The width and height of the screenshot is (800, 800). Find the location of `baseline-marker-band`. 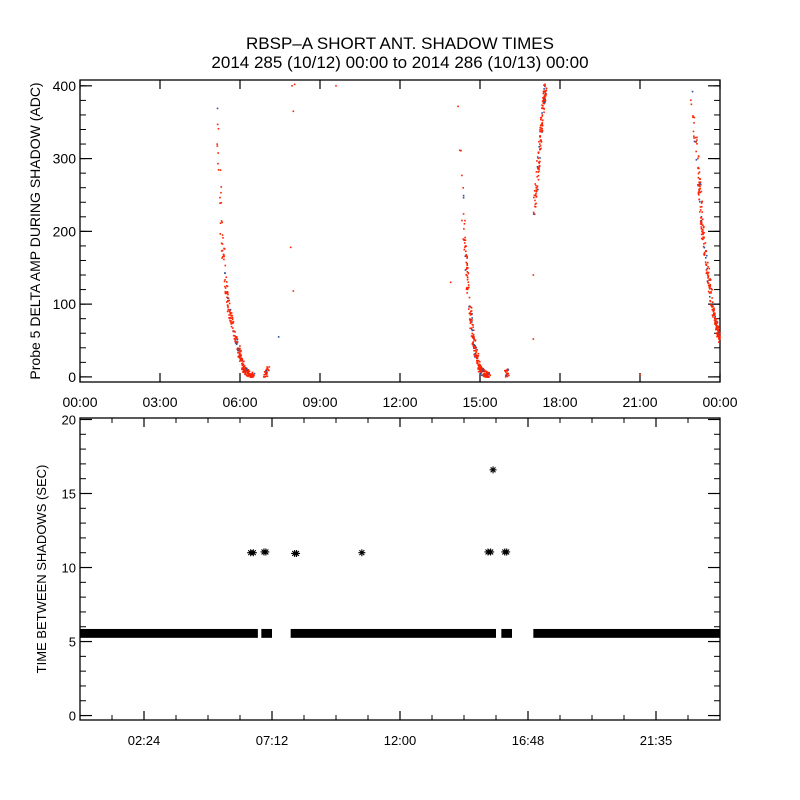

baseline-marker-band is located at coordinates (626, 633).